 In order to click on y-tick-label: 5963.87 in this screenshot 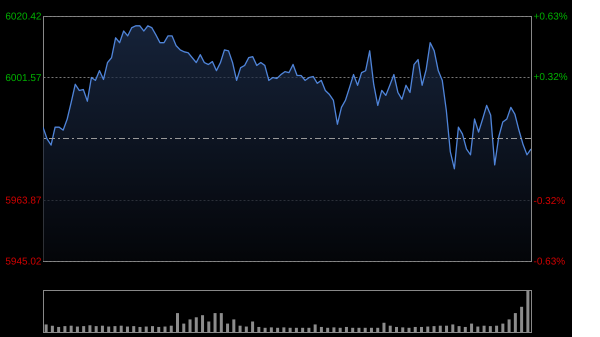, I will do `click(23, 200)`.